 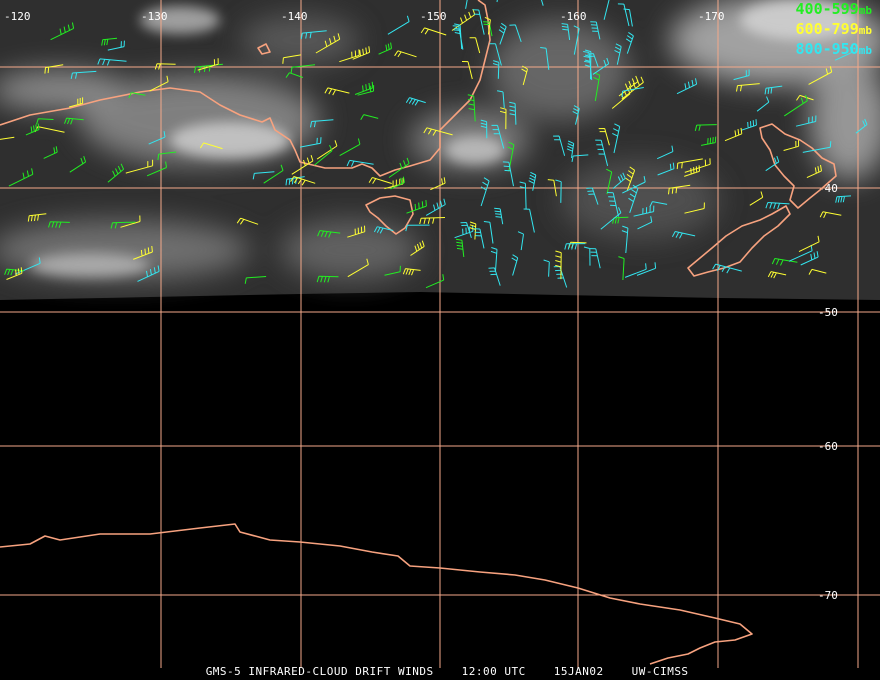 What do you see at coordinates (828, 312) in the screenshot?
I see `lat-label: -50` at bounding box center [828, 312].